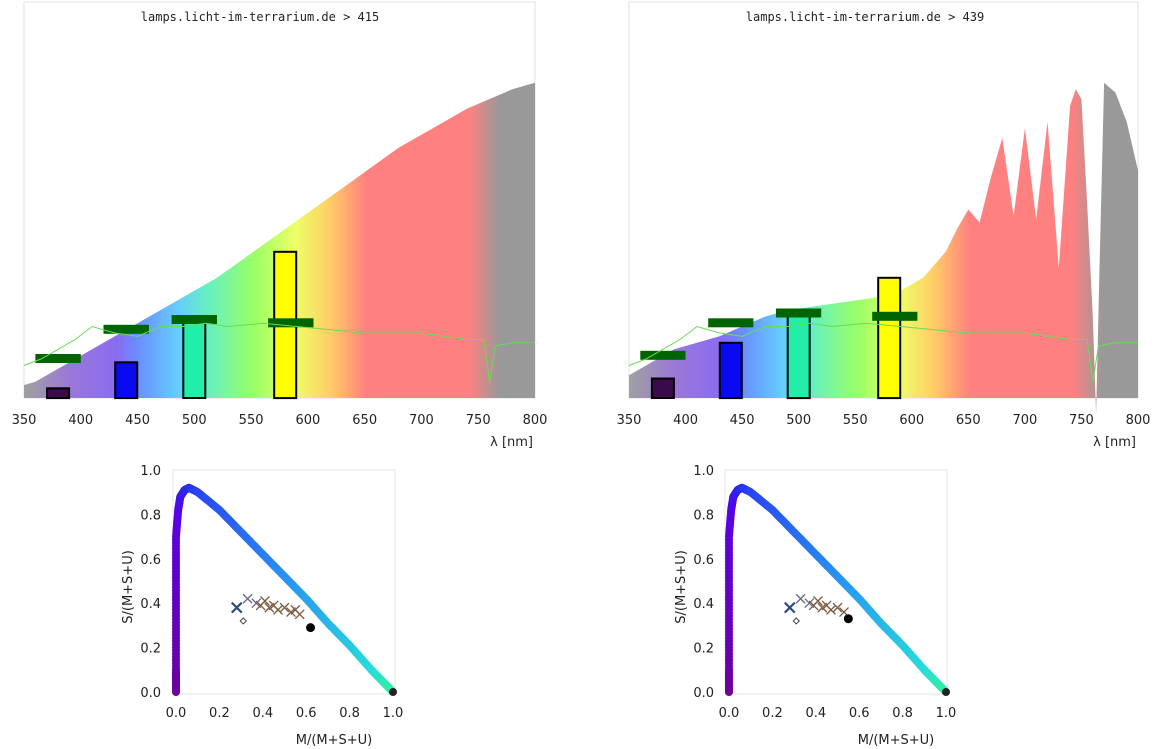 This screenshot has width=1162, height=749. What do you see at coordinates (219, 713) in the screenshot?
I see `x-tick-label-s1-2: 0.2` at bounding box center [219, 713].